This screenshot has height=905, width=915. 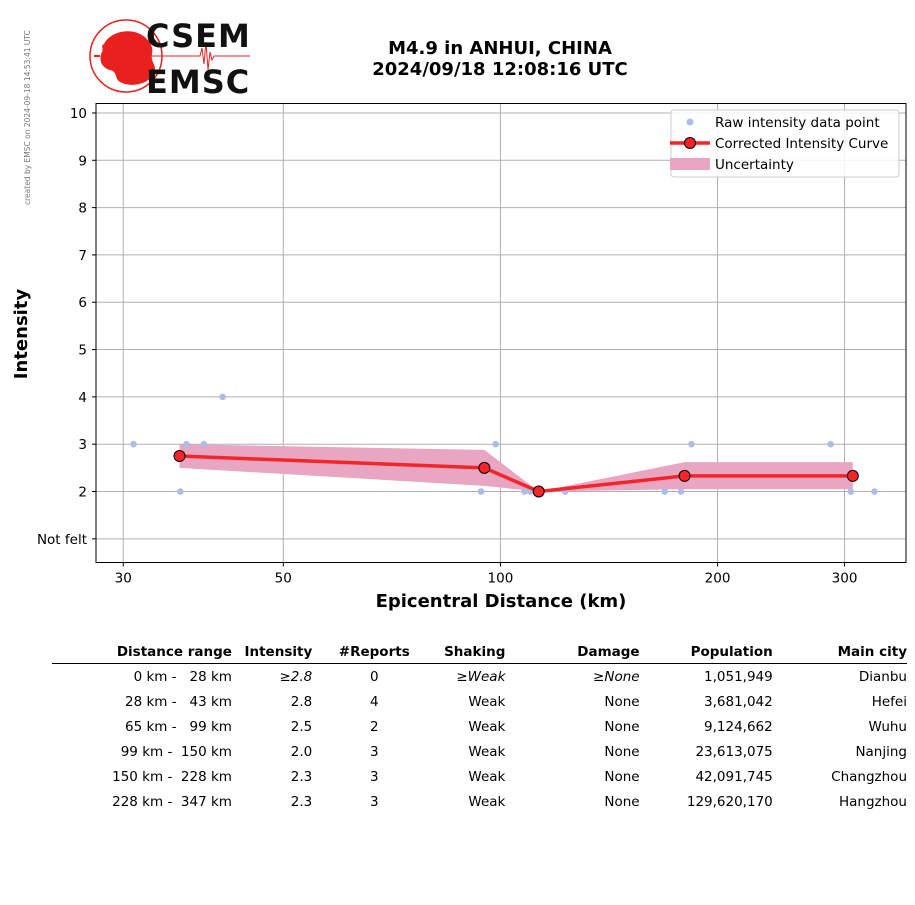 I want to click on cell-population: 9,124,662, so click(x=738, y=726).